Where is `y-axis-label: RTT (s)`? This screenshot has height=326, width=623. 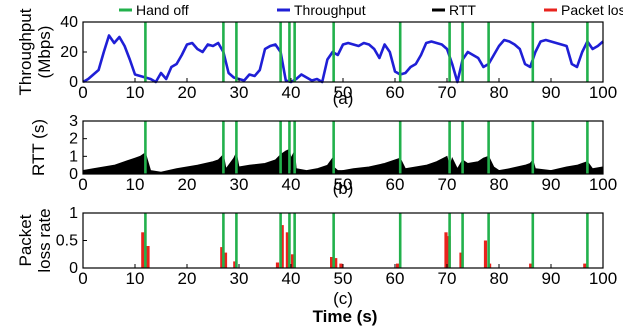 y-axis-label: RTT (s) is located at coordinates (38, 147).